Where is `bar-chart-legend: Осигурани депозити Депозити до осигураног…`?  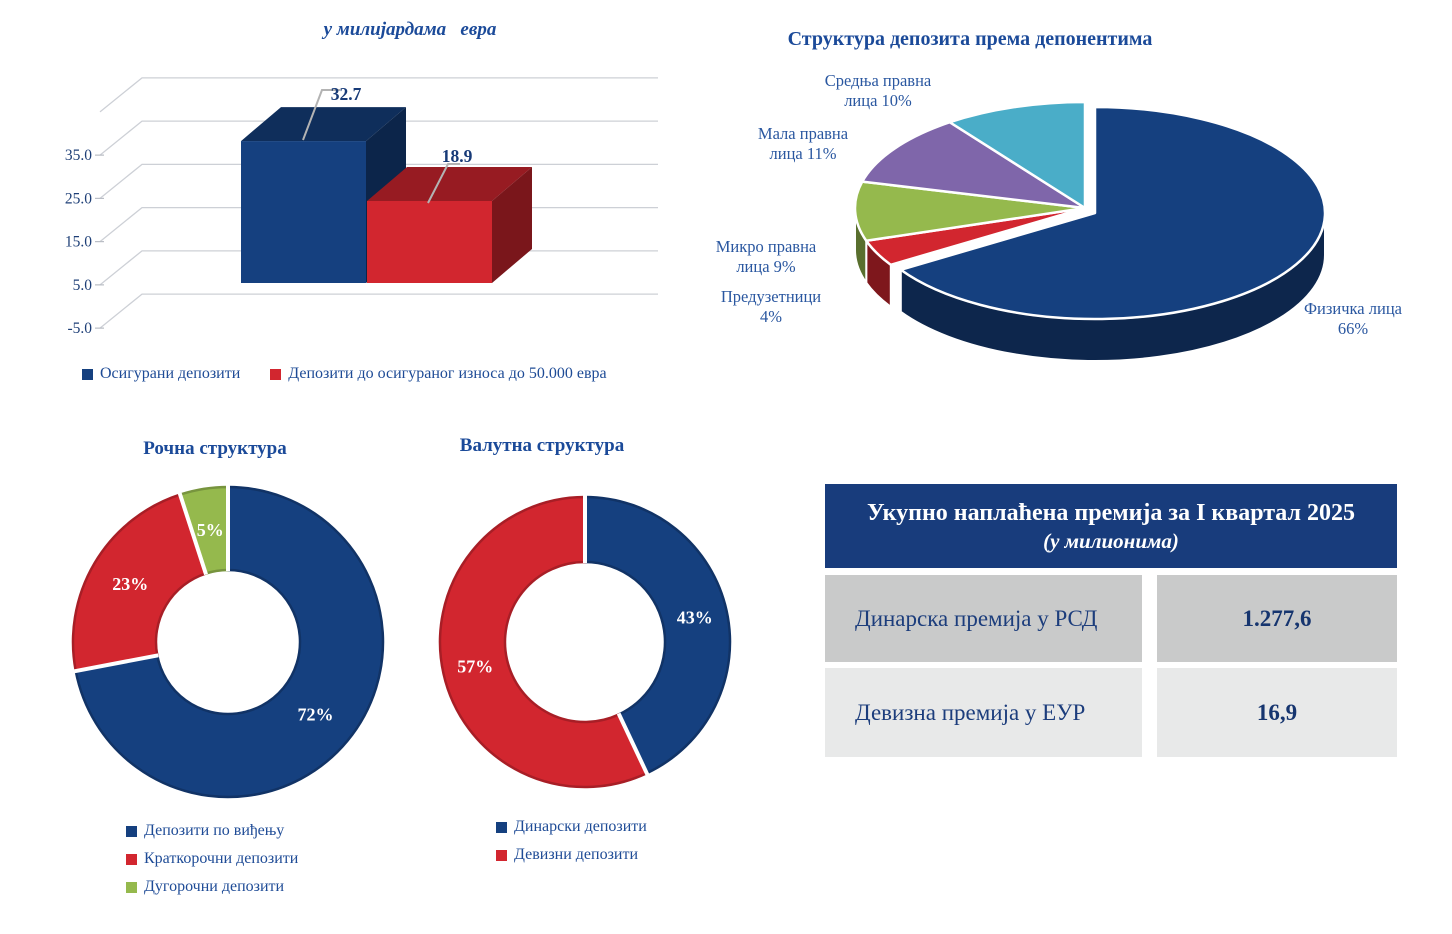
bar-chart-legend: Осигурани депозити Депозити до осигураног… is located at coordinates (344, 374).